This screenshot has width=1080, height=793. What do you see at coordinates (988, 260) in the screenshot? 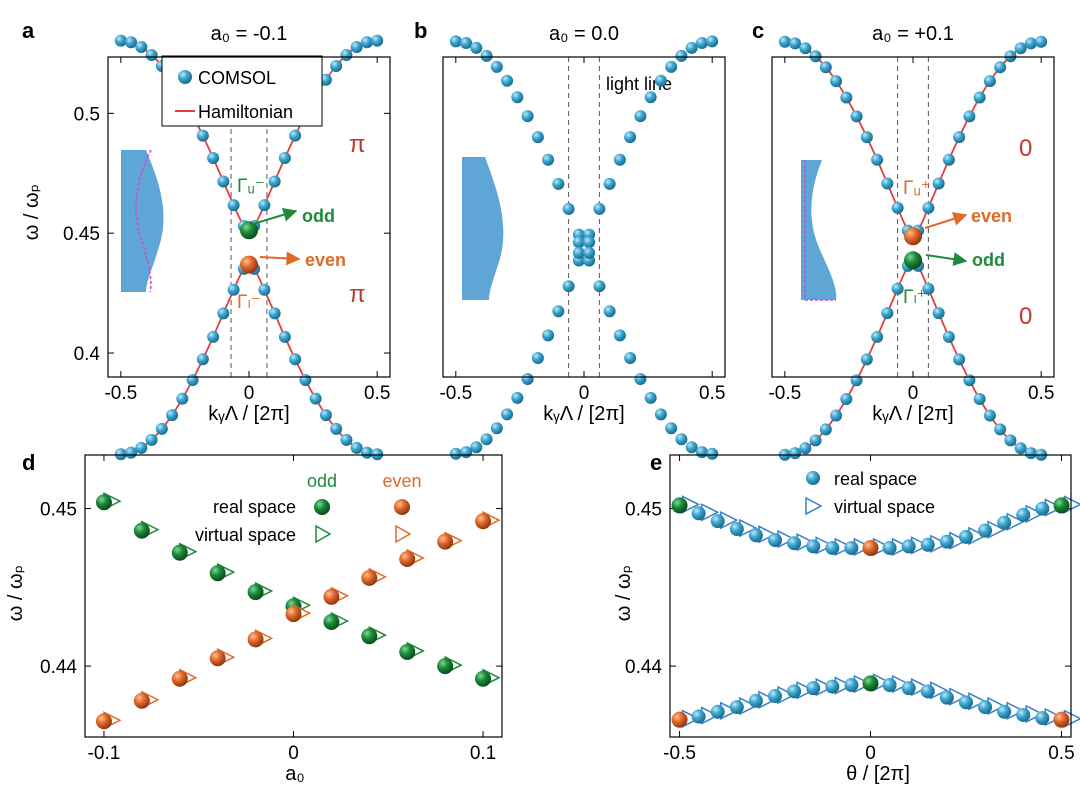
I see `lower-arrow-label: odd` at bounding box center [988, 260].